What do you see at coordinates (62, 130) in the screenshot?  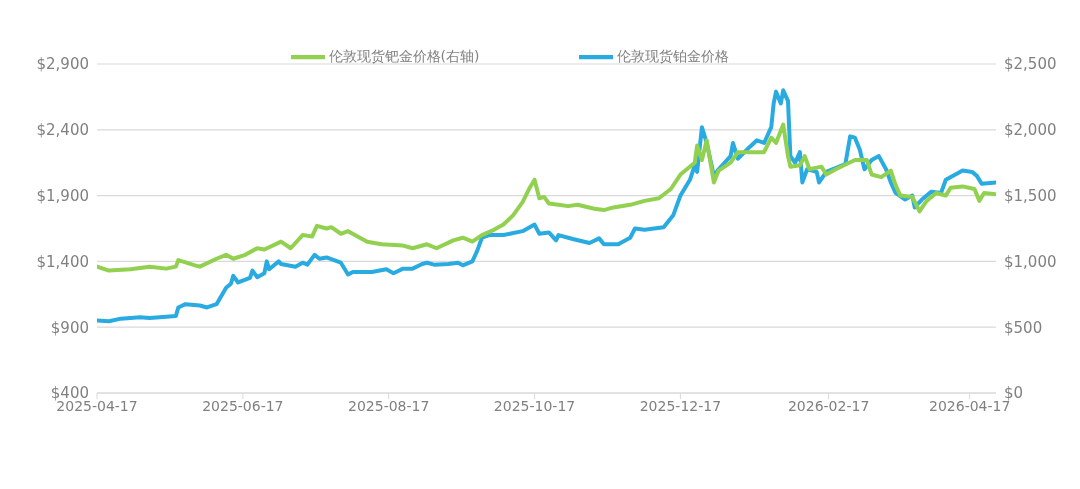 I see `y-tick-label: $2,400` at bounding box center [62, 130].